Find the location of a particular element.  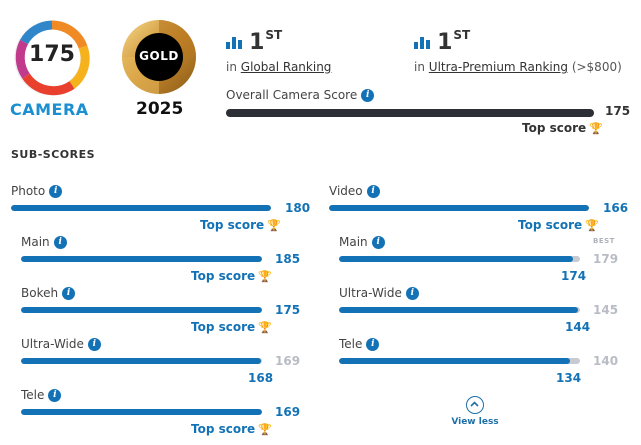

video-tele-label: Tele is located at coordinates (351, 344).